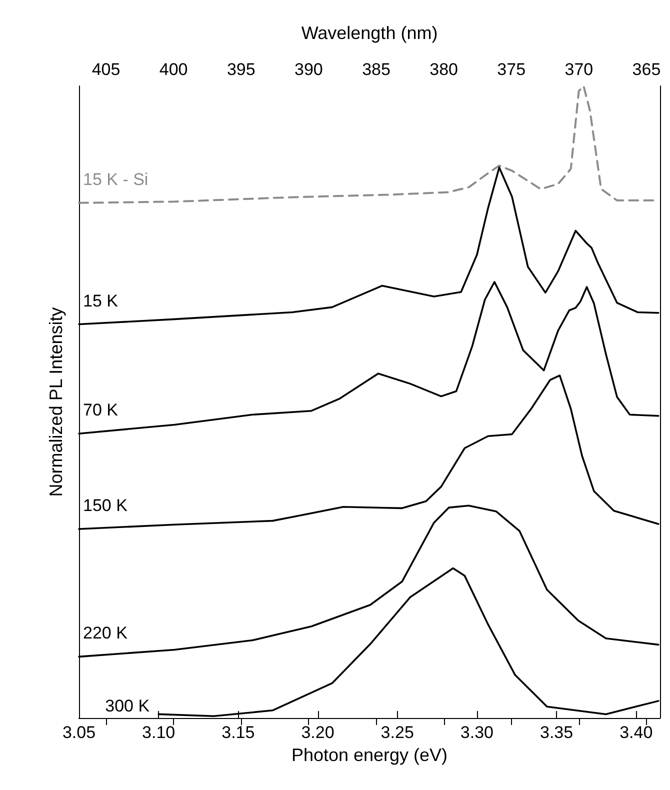 This screenshot has height=790, width=670. What do you see at coordinates (105, 633) in the screenshot?
I see `series-label: 220 K` at bounding box center [105, 633].